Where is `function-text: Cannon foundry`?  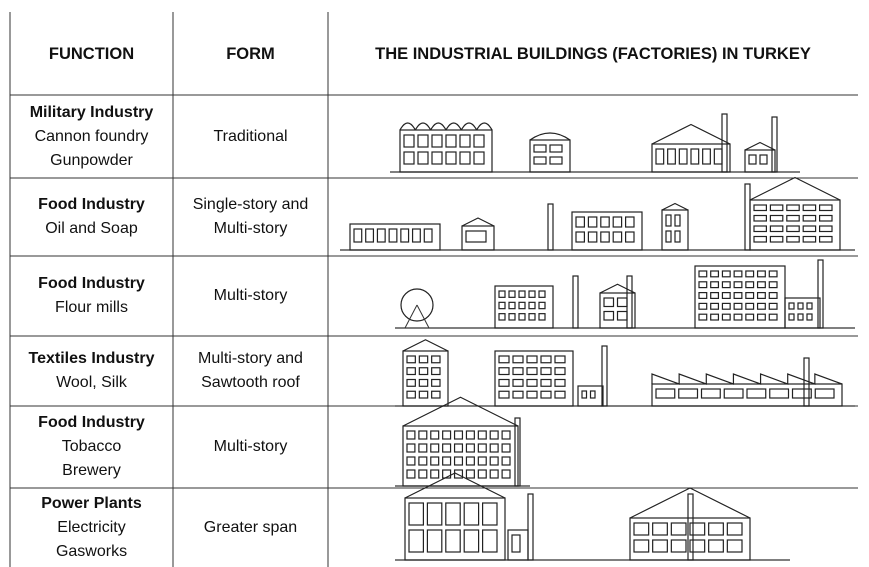 function-text: Cannon foundry is located at coordinates (91, 136).